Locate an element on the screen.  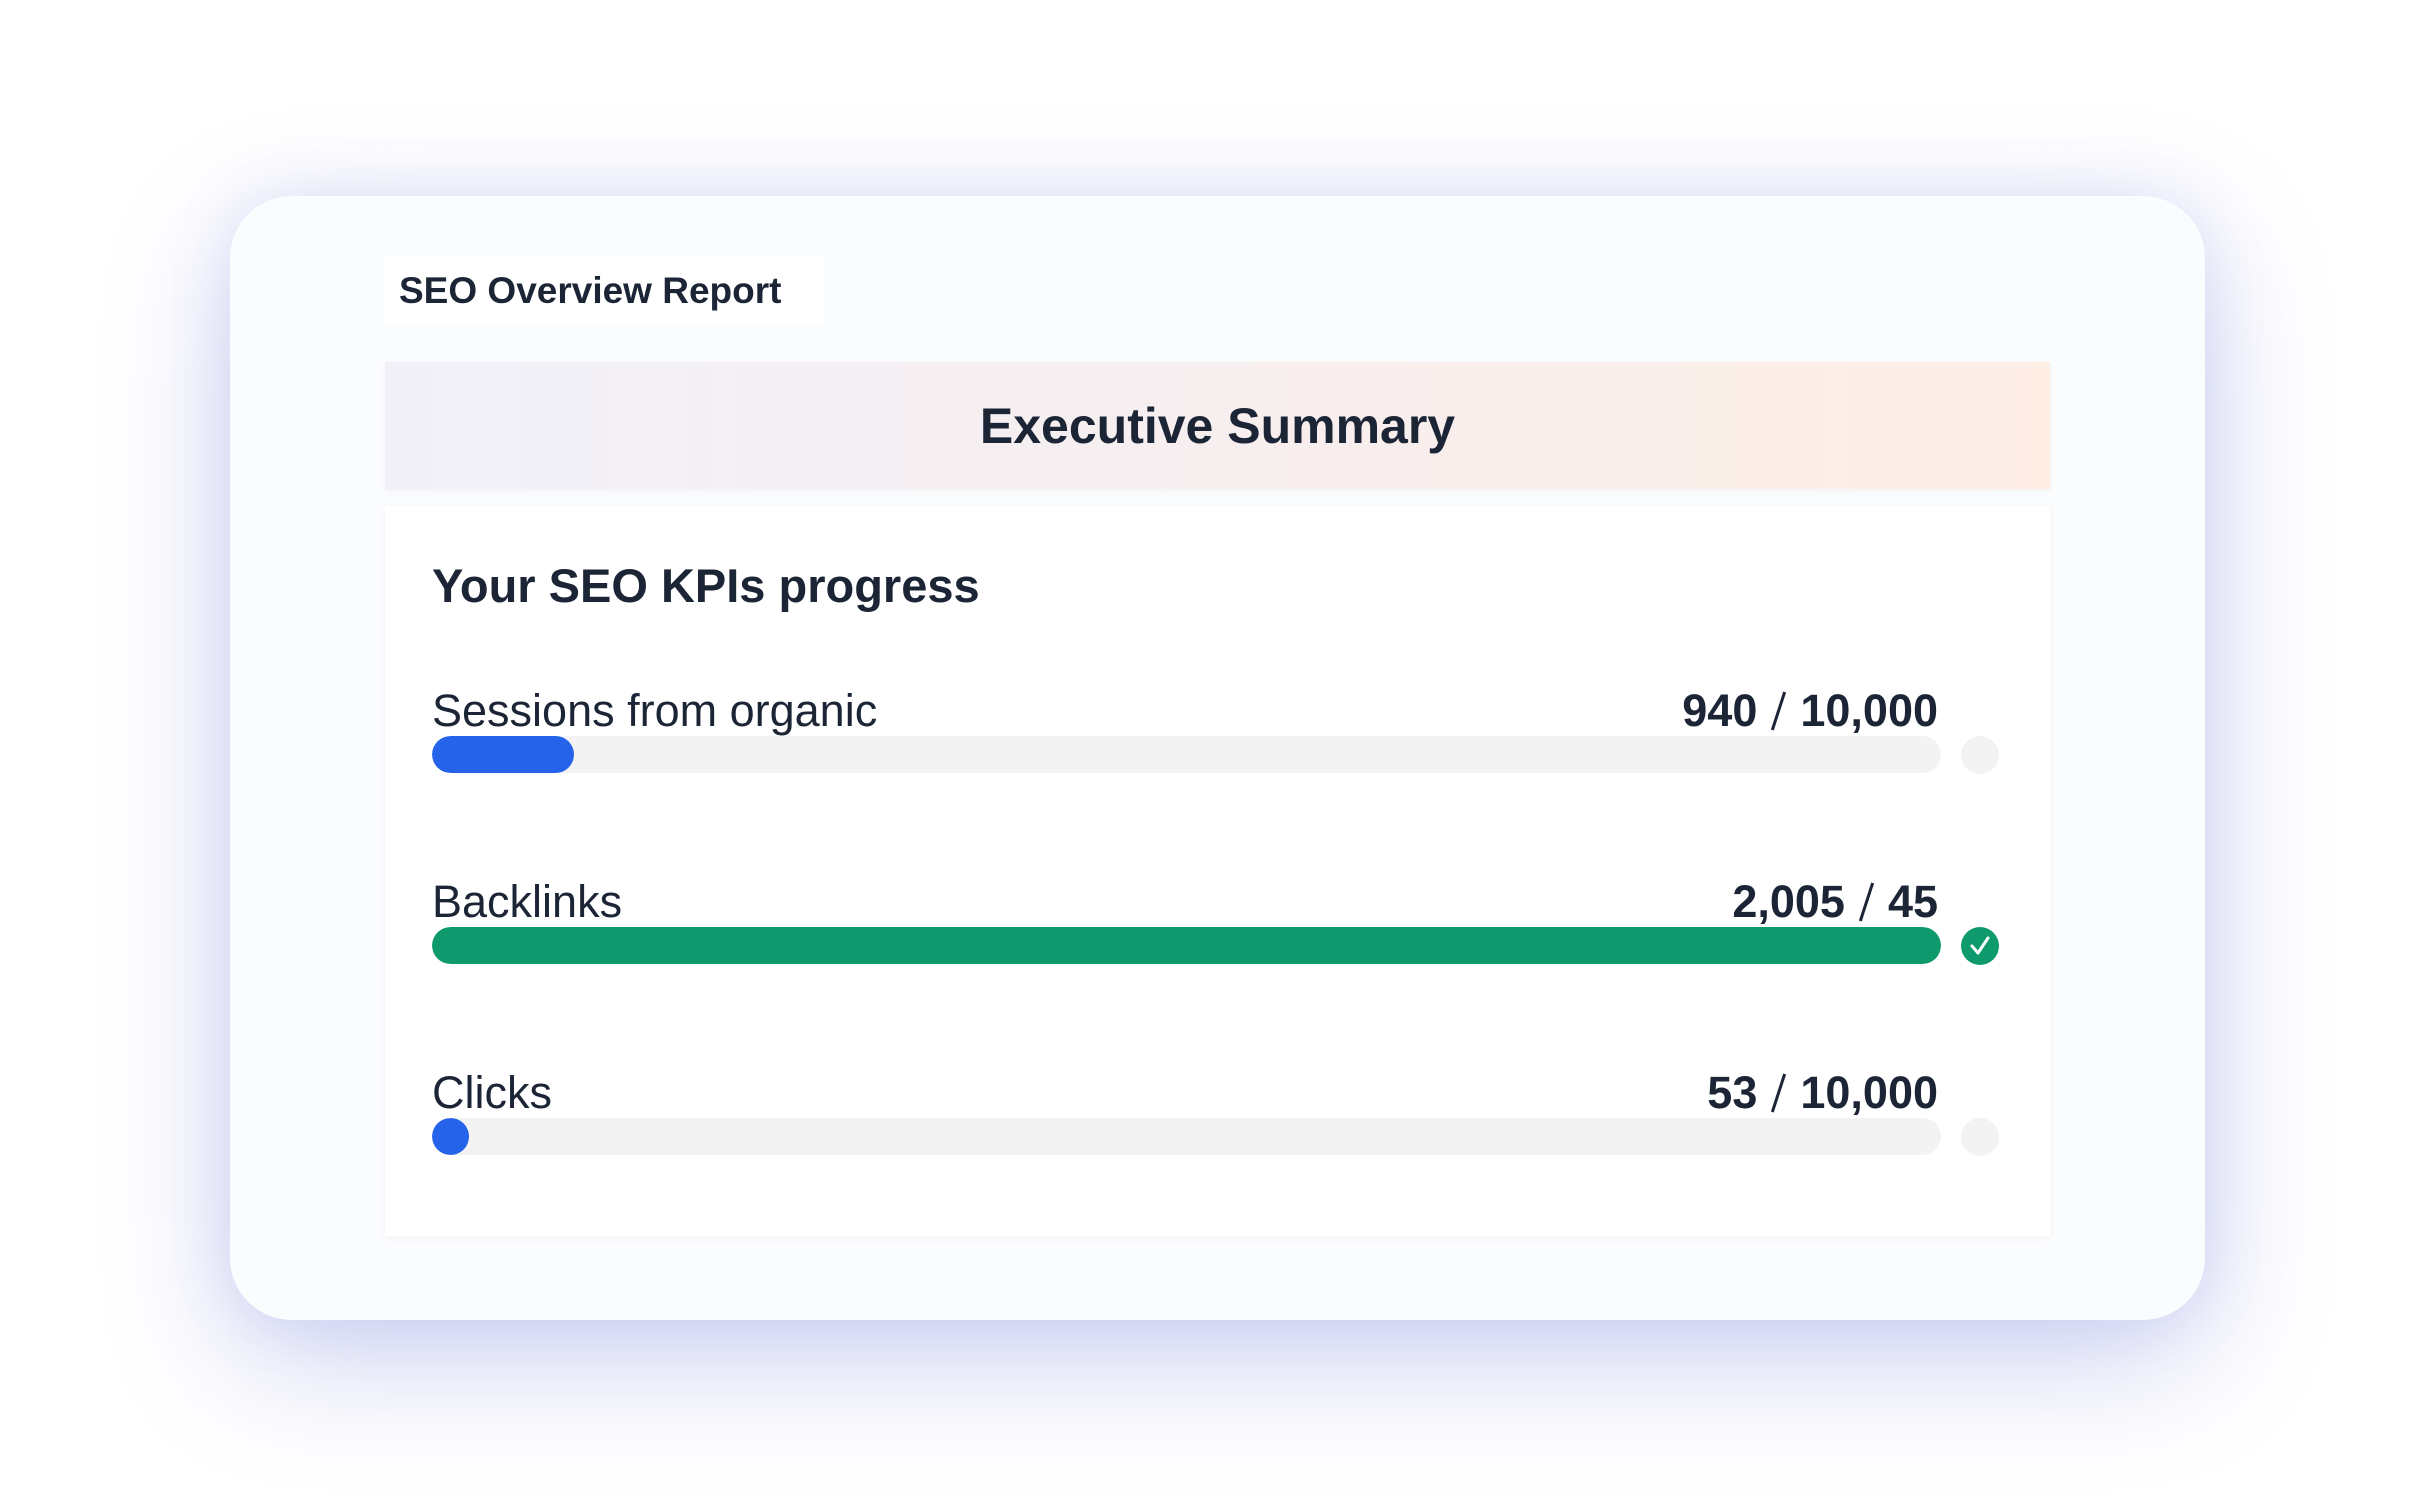
kpi-target: 45 is located at coordinates (1912, 901).